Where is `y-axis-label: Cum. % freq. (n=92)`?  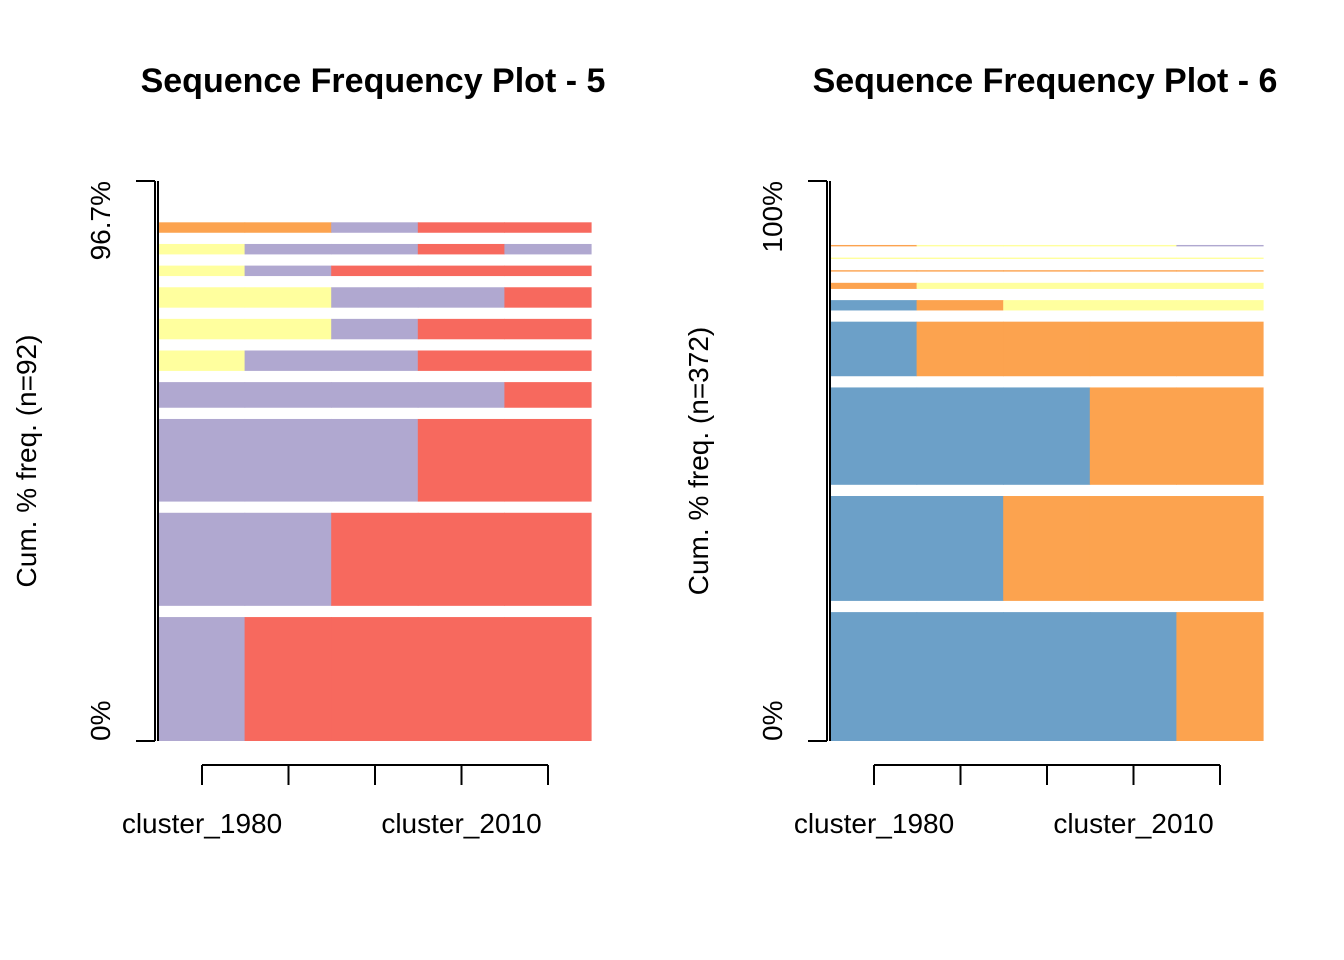 y-axis-label: Cum. % freq. (n=92) is located at coordinates (26, 461).